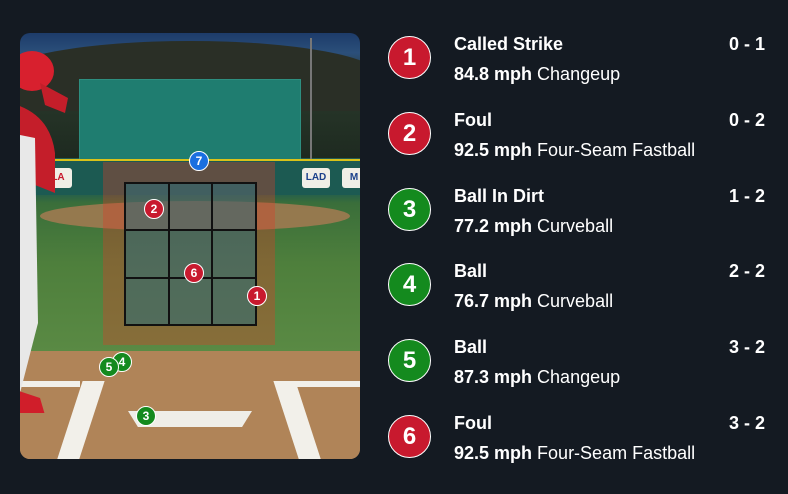 The image size is (788, 494). What do you see at coordinates (190, 254) in the screenshot?
I see `strike-zone-grid` at bounding box center [190, 254].